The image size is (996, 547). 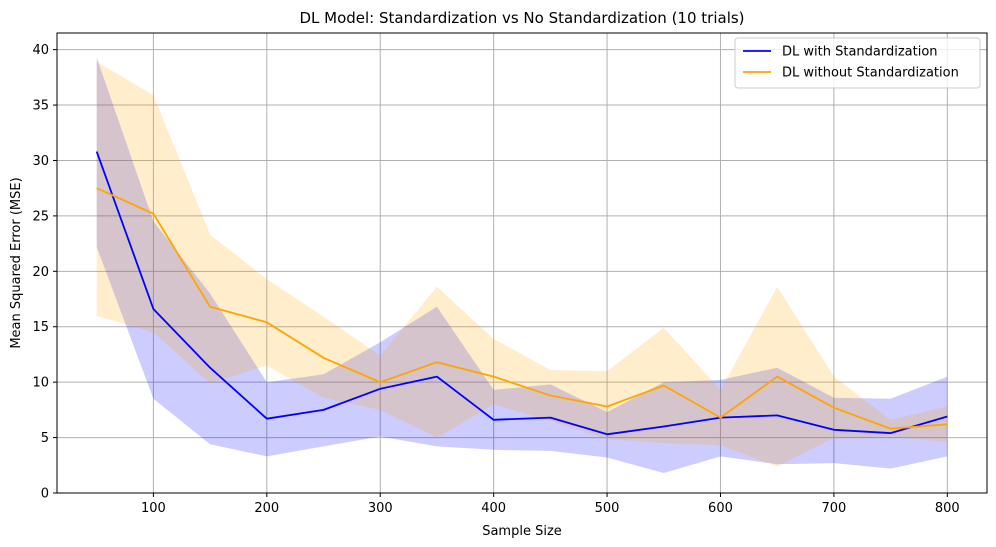 I want to click on x-tick-label: 600, so click(x=720, y=508).